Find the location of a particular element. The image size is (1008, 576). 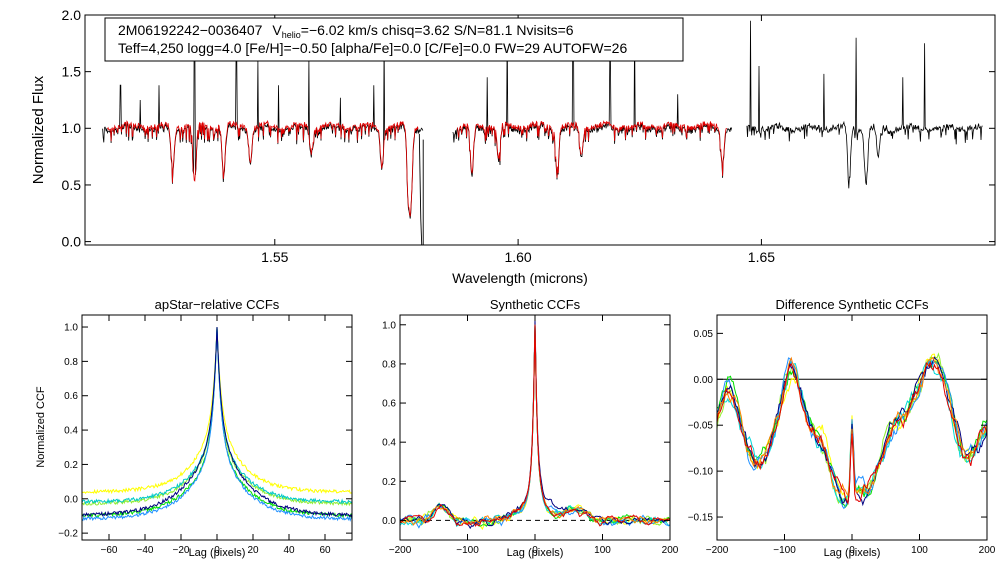

difference-ytick-label: −0.05 is located at coordinates (701, 426).